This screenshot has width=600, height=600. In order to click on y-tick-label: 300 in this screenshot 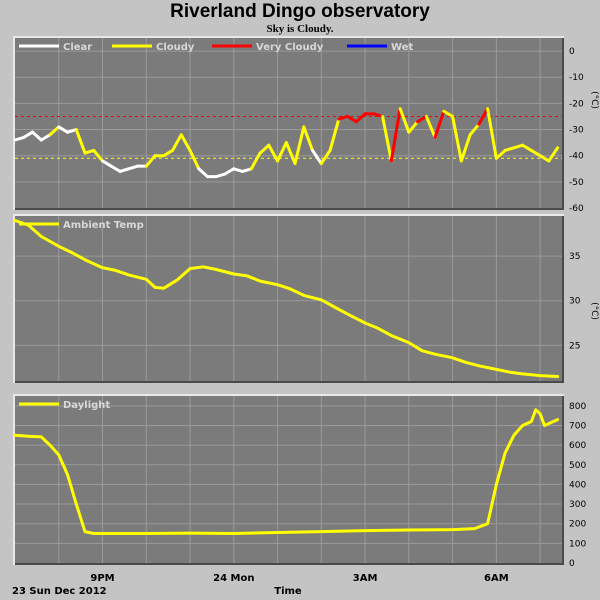, I will do `click(577, 505)`.